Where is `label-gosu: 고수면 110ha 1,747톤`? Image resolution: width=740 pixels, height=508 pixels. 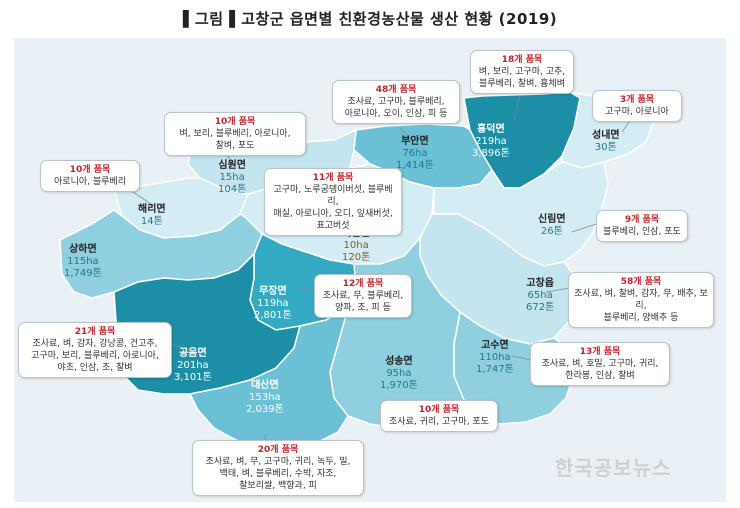
label-gosu: 고수면 110ha 1,747톤 is located at coordinates (495, 357).